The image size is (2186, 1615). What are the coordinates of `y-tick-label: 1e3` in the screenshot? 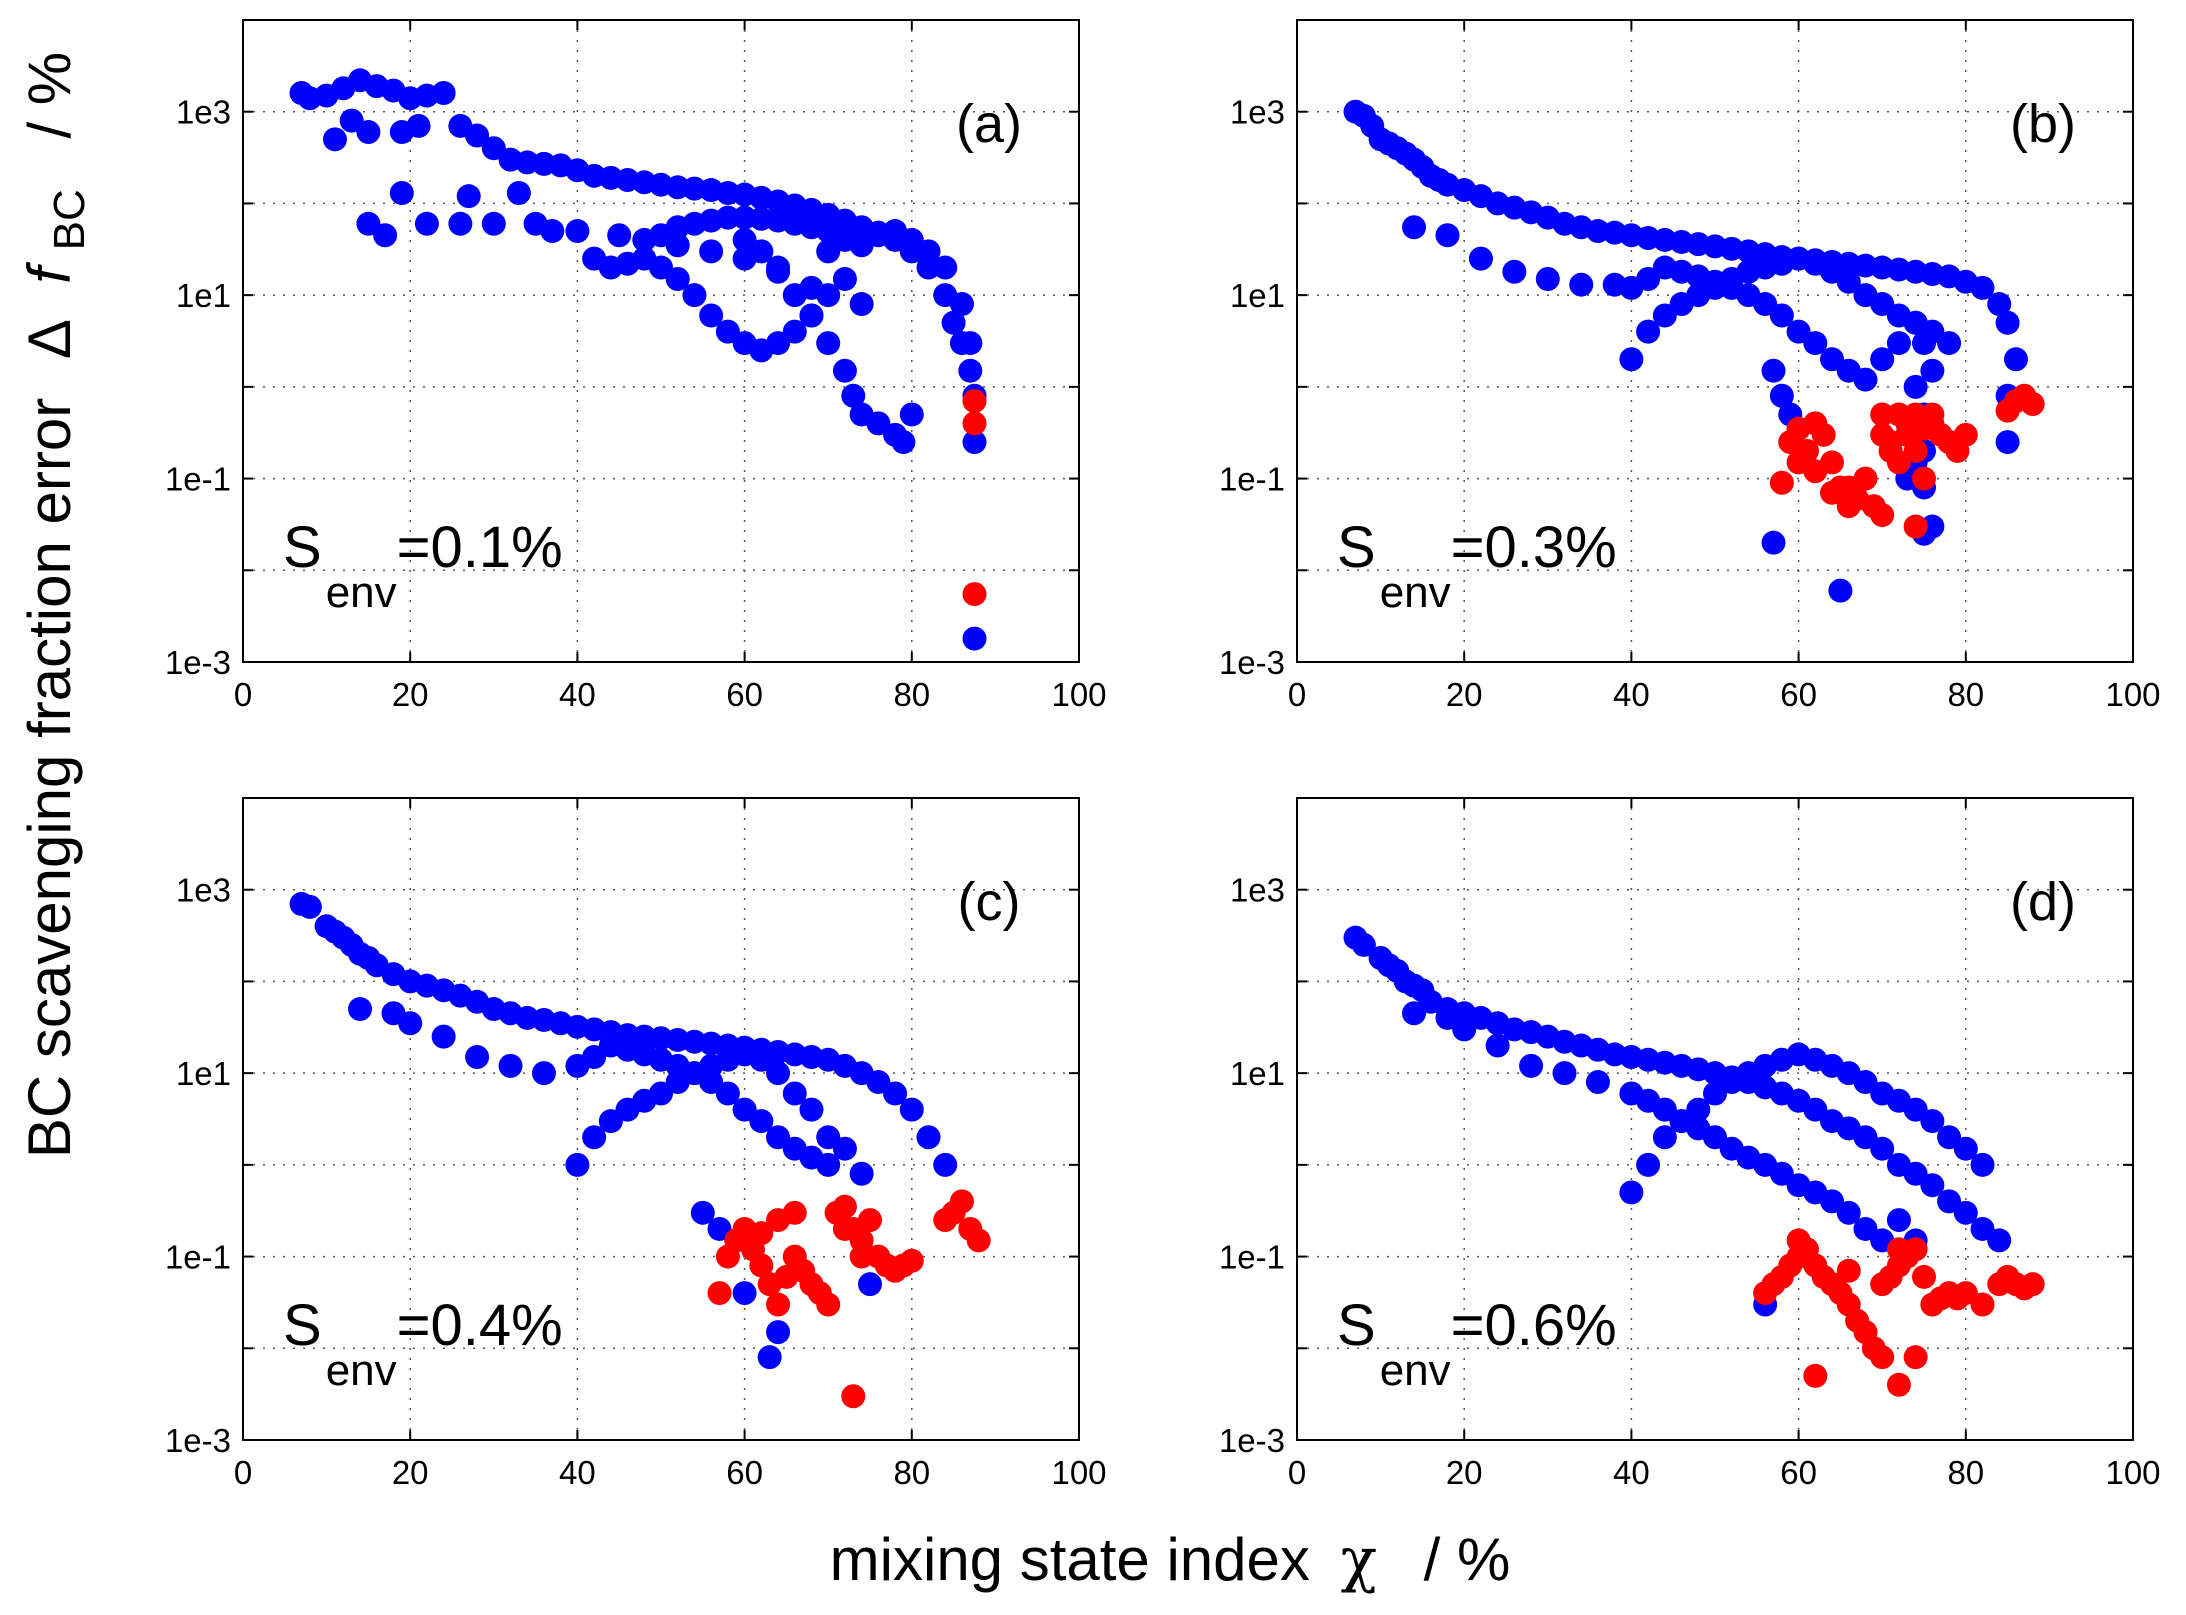 It's located at (203, 112).